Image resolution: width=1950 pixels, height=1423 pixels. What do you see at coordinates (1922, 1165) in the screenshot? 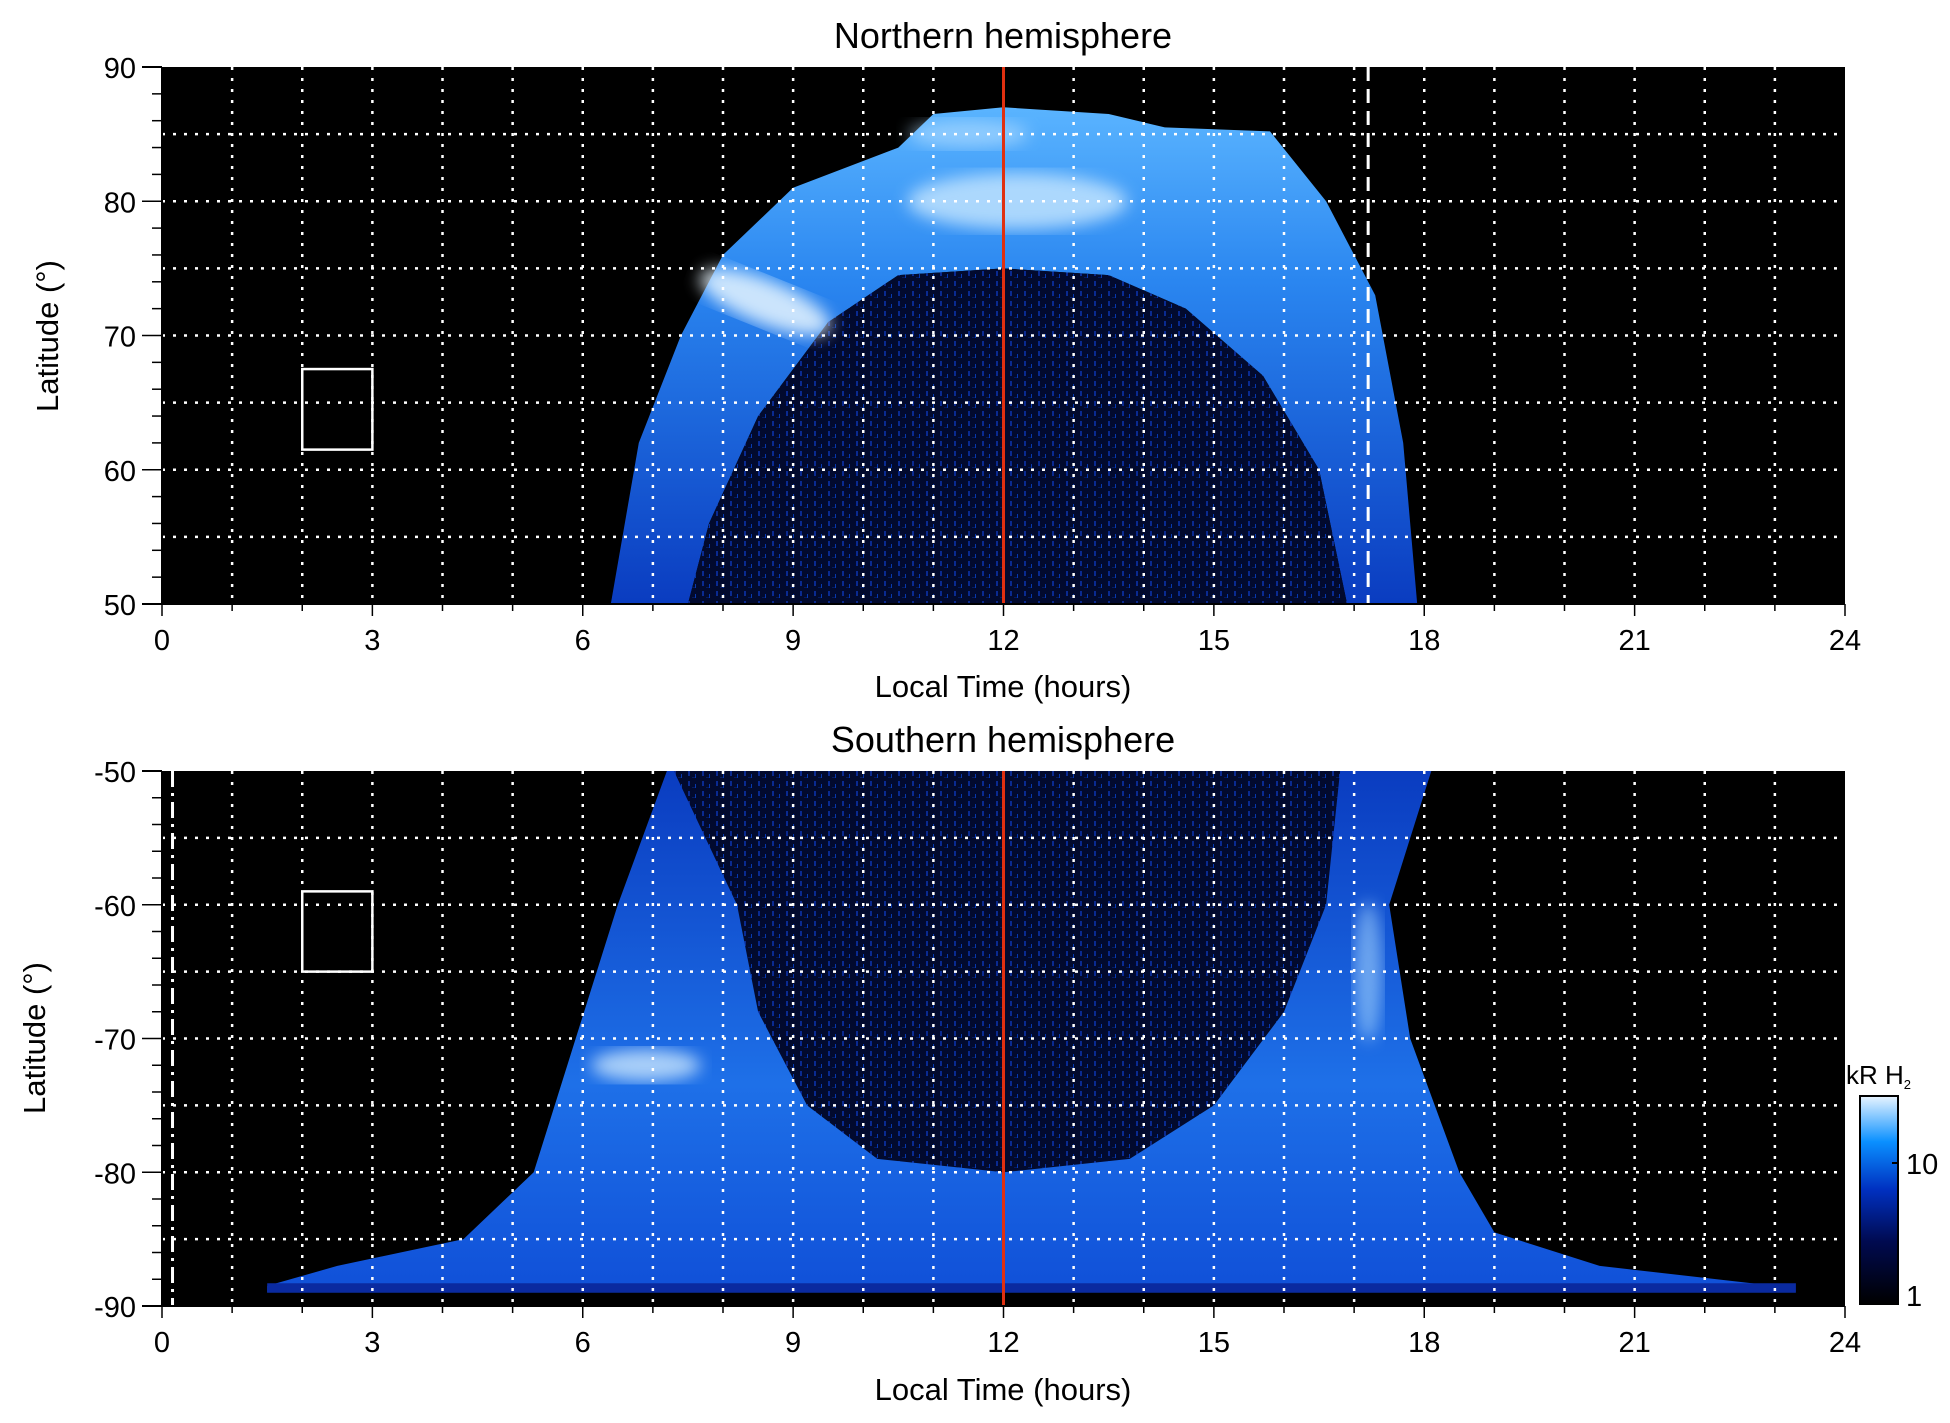
I see `colorbar-tick-10: 10` at bounding box center [1922, 1165].